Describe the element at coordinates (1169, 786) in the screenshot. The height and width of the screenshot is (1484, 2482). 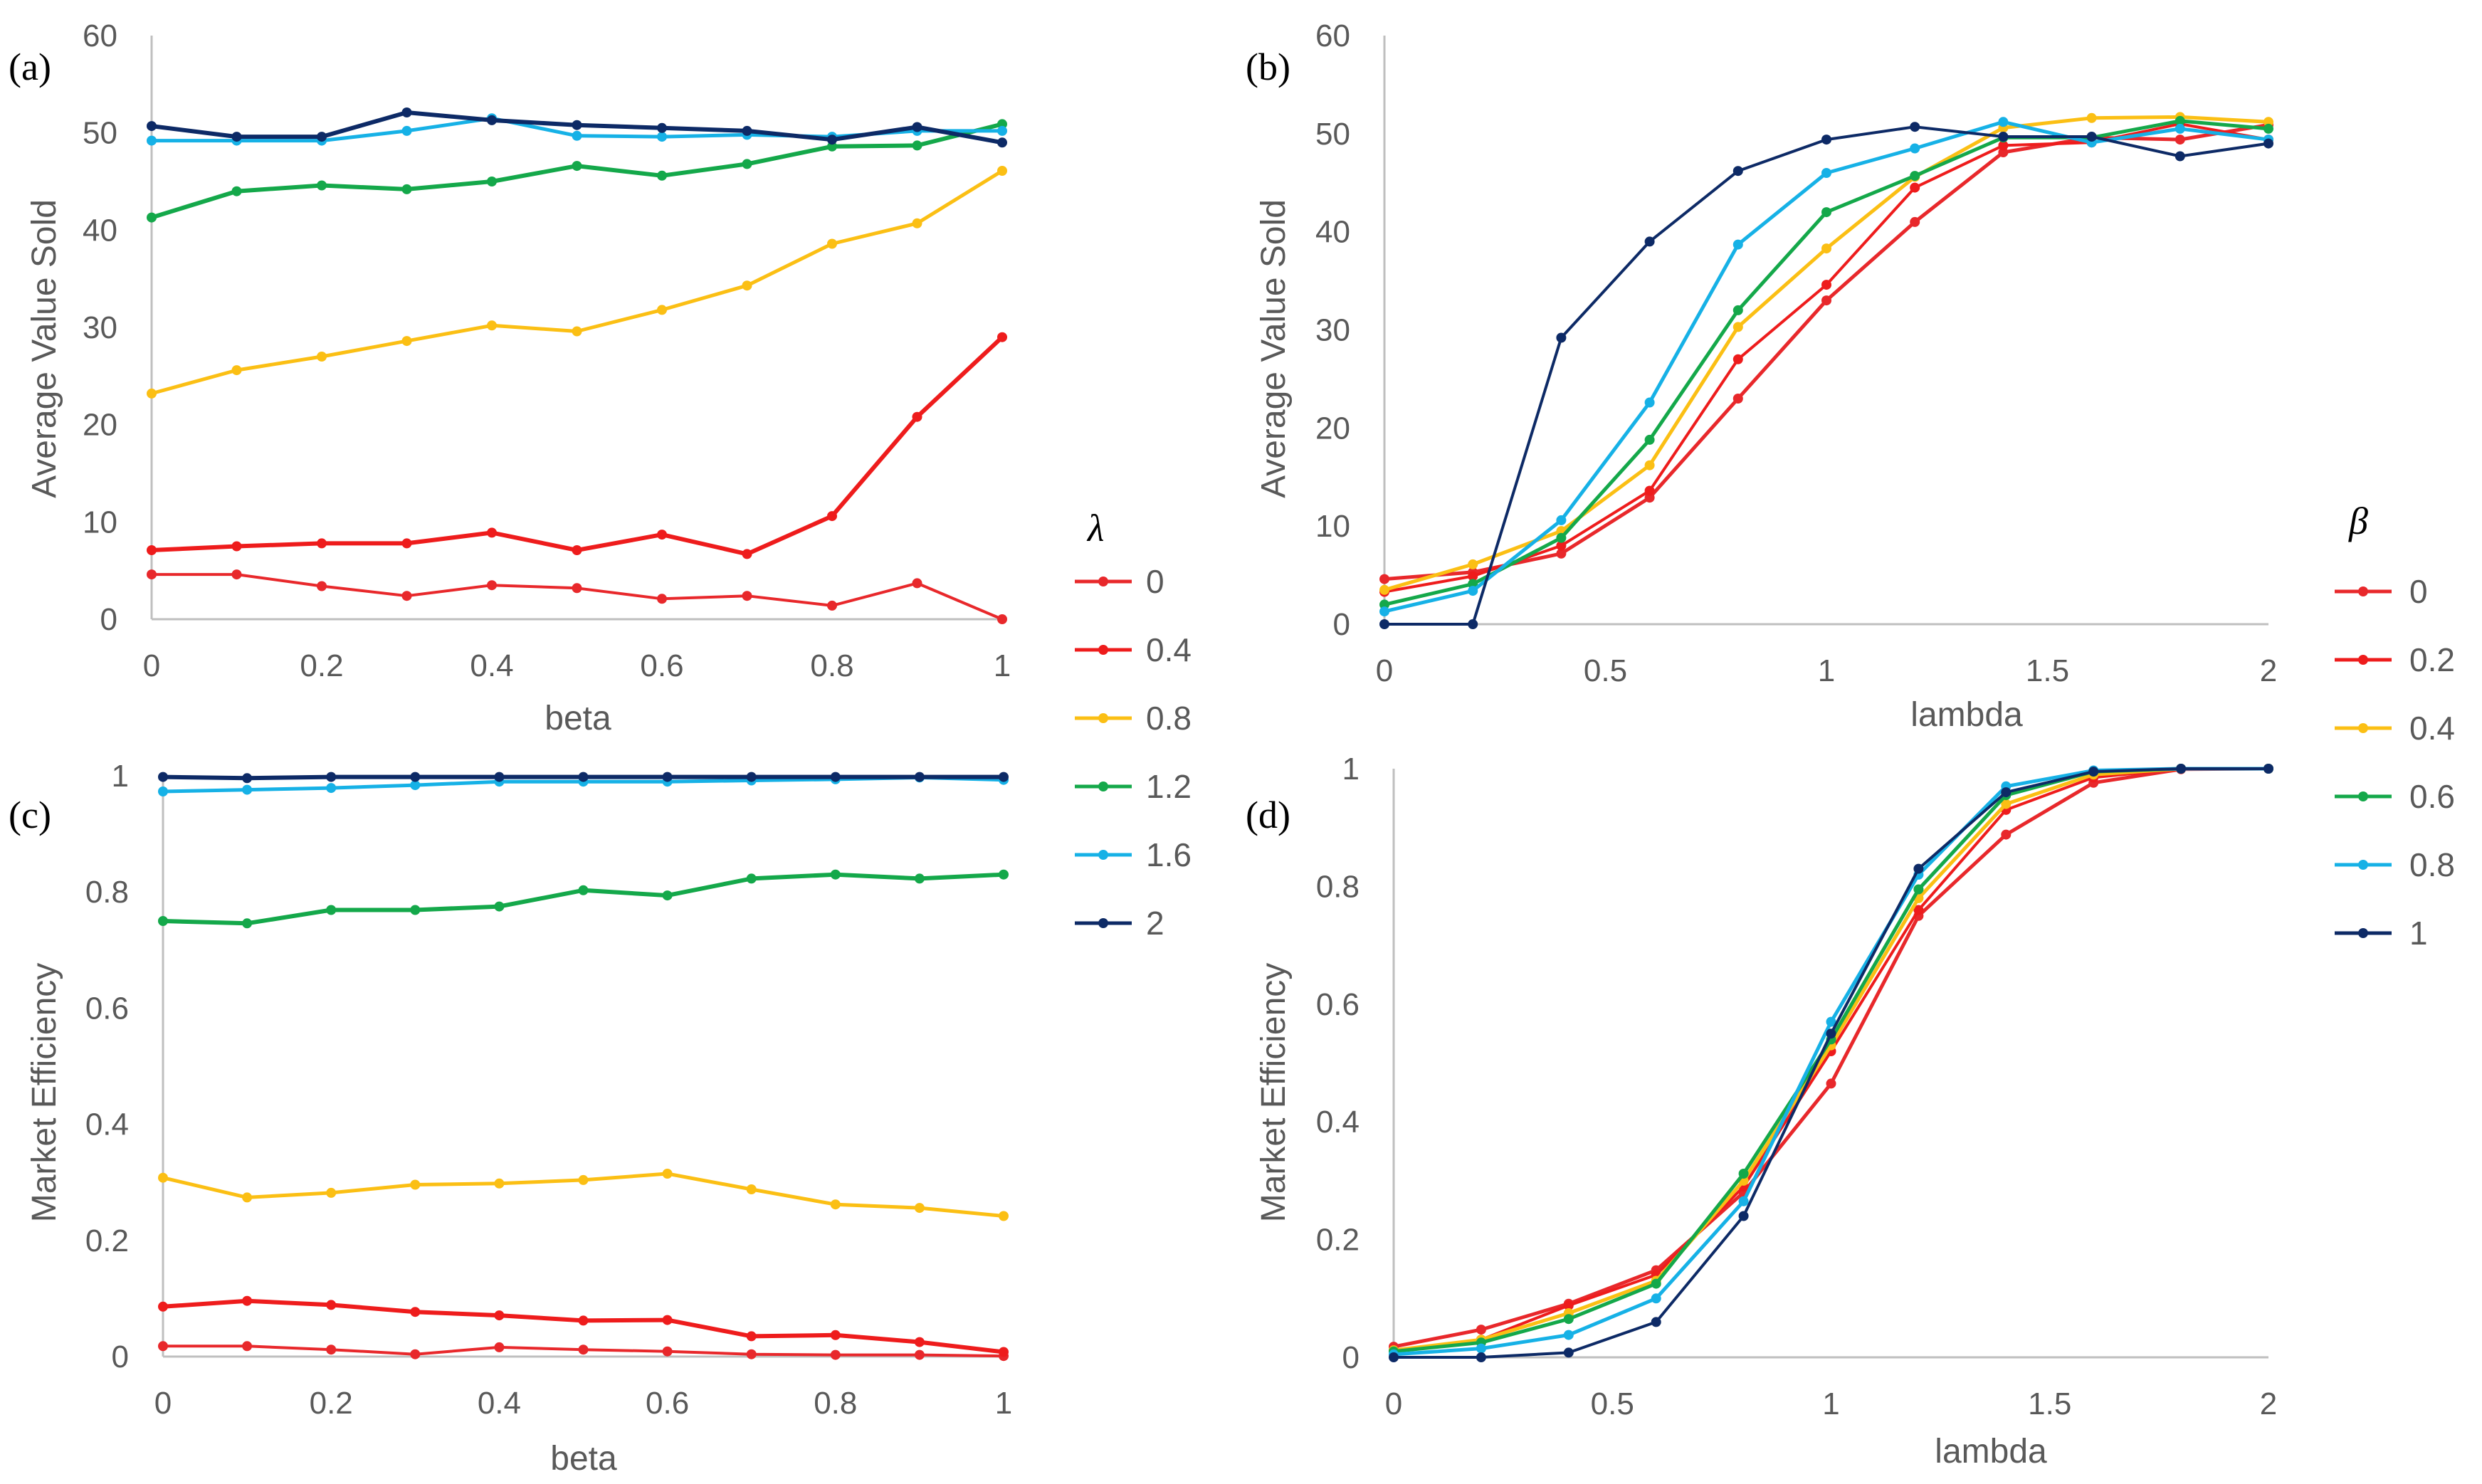
I see `legend-entry: 1.2` at that location.